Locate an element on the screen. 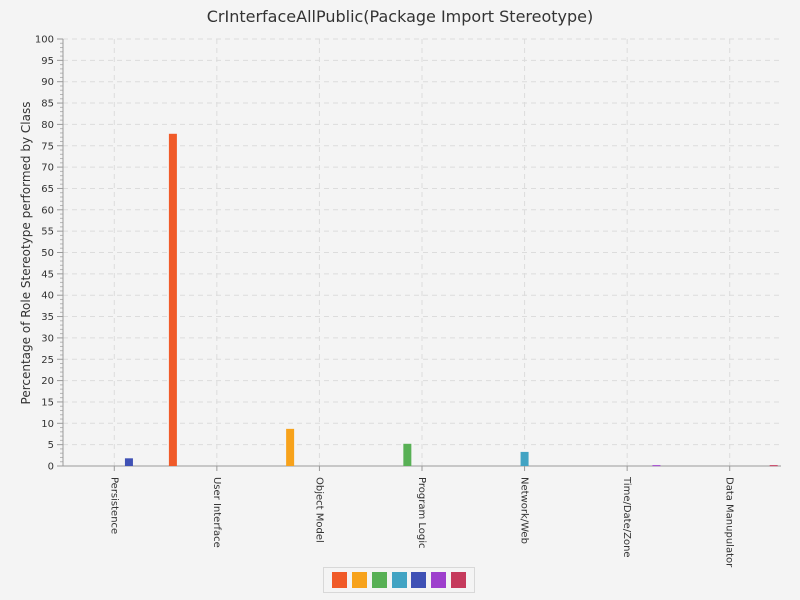  y-tick-label: 5 is located at coordinates (51, 445).